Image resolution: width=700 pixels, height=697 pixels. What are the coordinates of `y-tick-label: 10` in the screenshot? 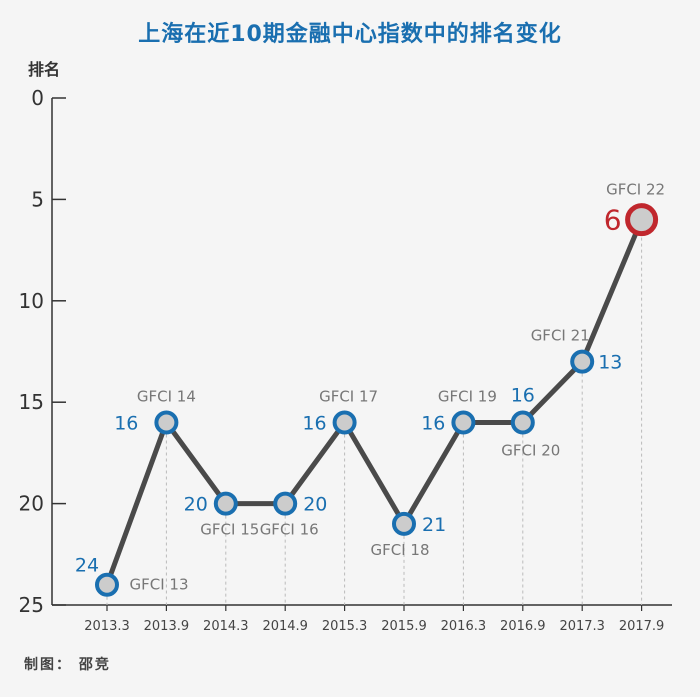 It's located at (31, 301).